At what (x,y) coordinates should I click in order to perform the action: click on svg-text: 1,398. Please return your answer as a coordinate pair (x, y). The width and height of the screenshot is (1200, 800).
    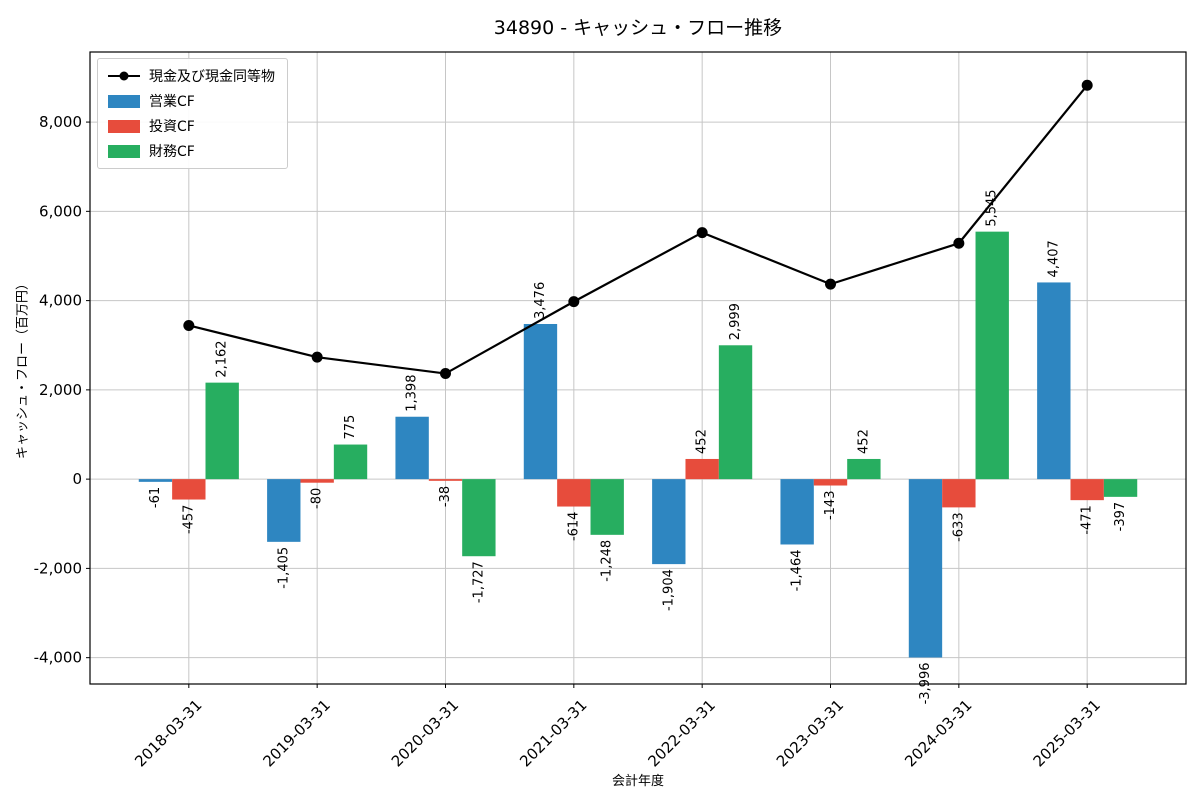
    Looking at the image, I should click on (412, 393).